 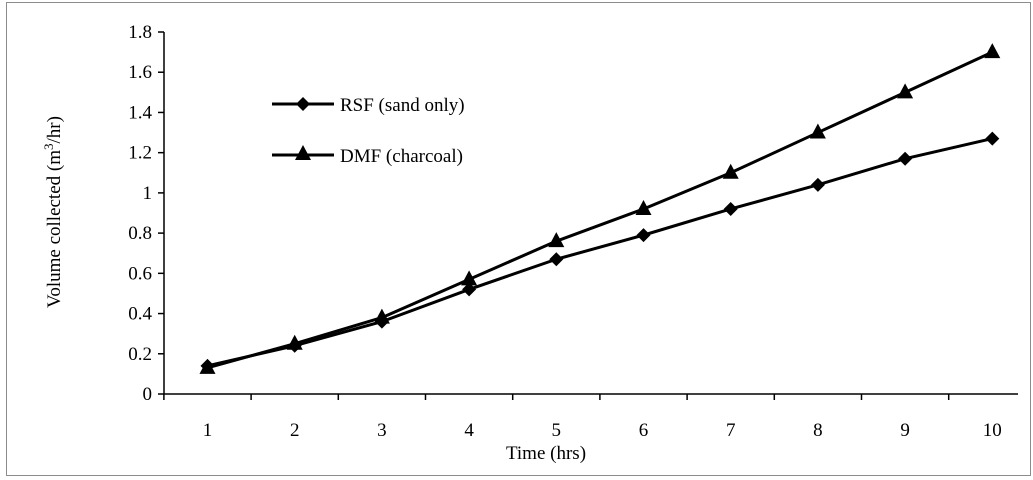 What do you see at coordinates (140, 32) in the screenshot?
I see `y-tick-label: 1.8` at bounding box center [140, 32].